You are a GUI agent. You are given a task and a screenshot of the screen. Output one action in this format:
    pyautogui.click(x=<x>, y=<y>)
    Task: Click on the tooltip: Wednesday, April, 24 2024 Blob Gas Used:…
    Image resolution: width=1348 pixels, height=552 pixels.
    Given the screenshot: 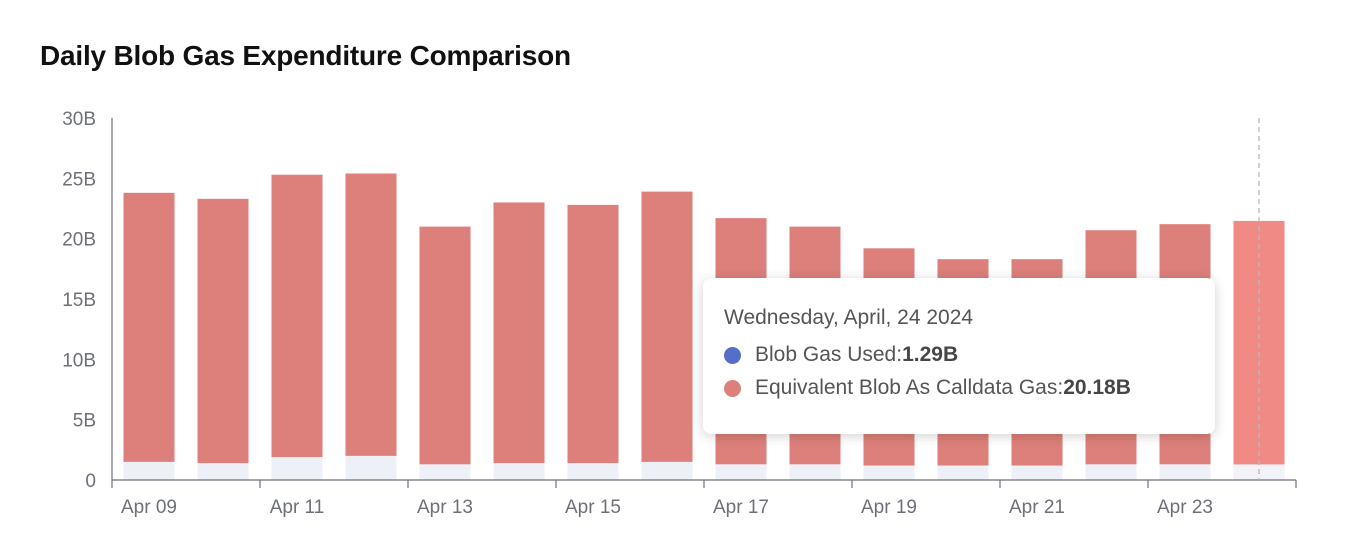 What is the action you would take?
    pyautogui.click(x=959, y=356)
    